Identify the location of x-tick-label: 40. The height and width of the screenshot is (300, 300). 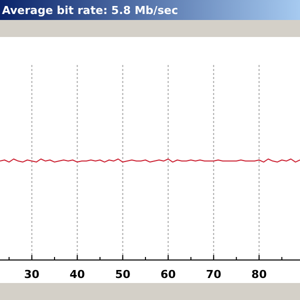
(78, 274).